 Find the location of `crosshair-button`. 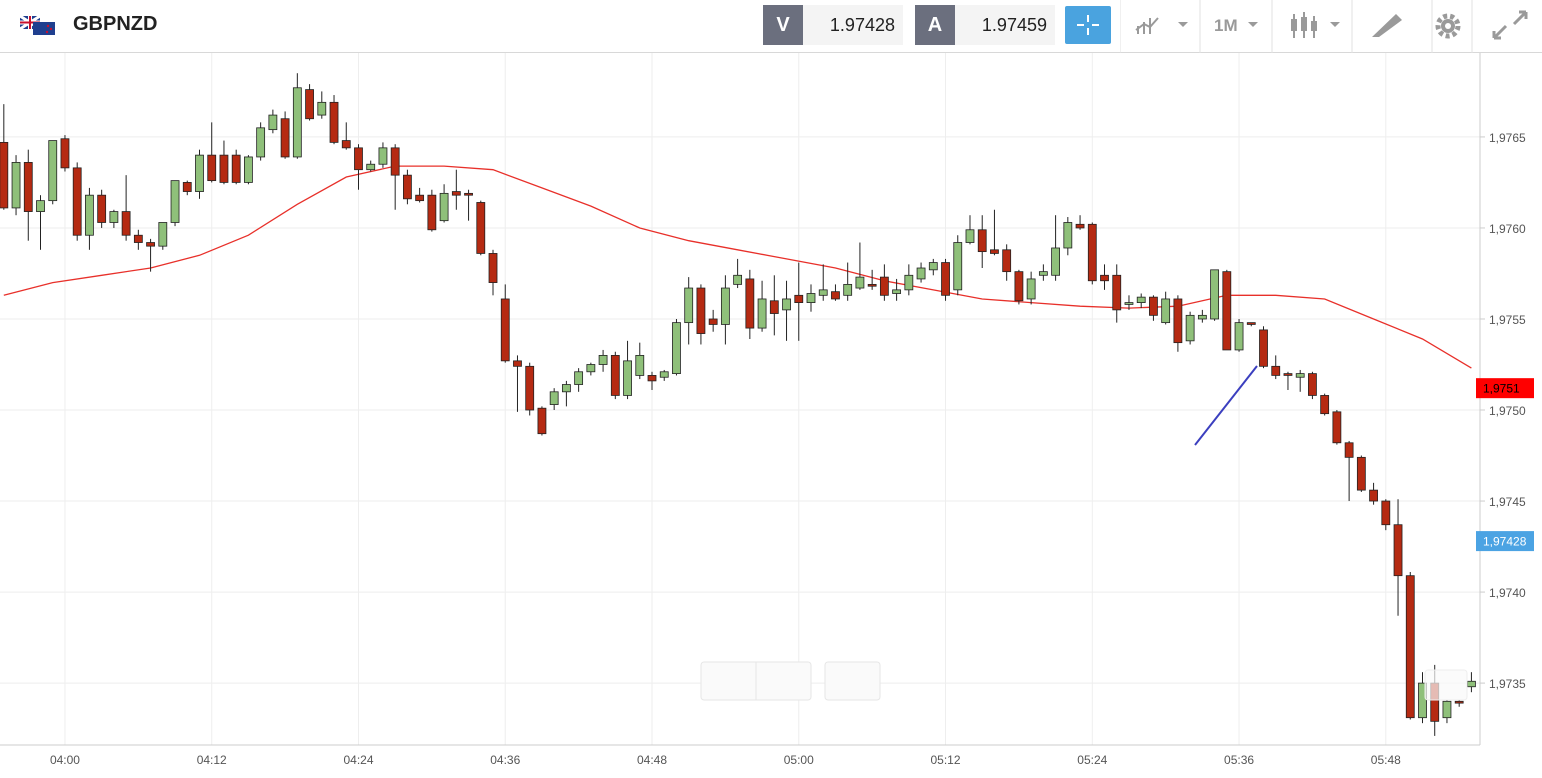

crosshair-button is located at coordinates (1088, 25).